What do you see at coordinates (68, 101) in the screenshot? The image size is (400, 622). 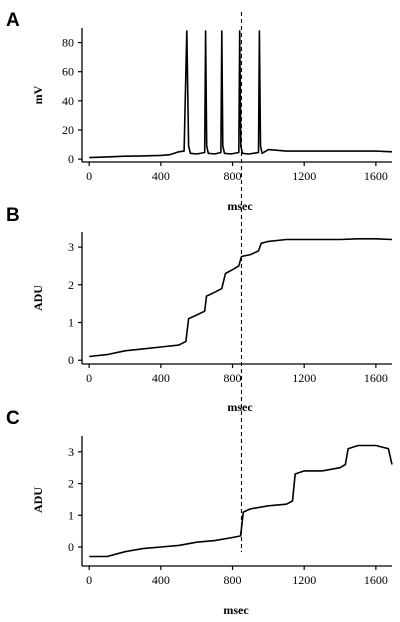 I see `y-tick-label-a: 40` at bounding box center [68, 101].